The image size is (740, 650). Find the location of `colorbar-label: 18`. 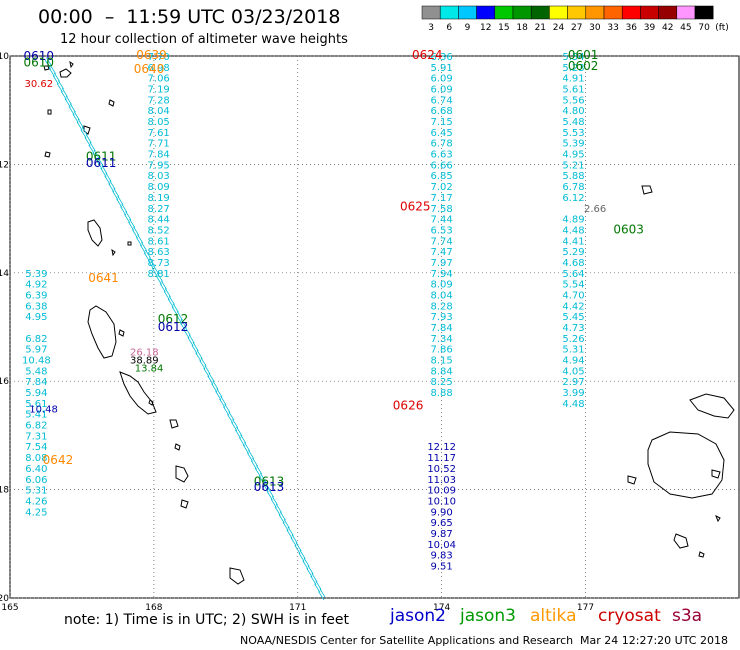

colorbar-label: 18 is located at coordinates (522, 28).